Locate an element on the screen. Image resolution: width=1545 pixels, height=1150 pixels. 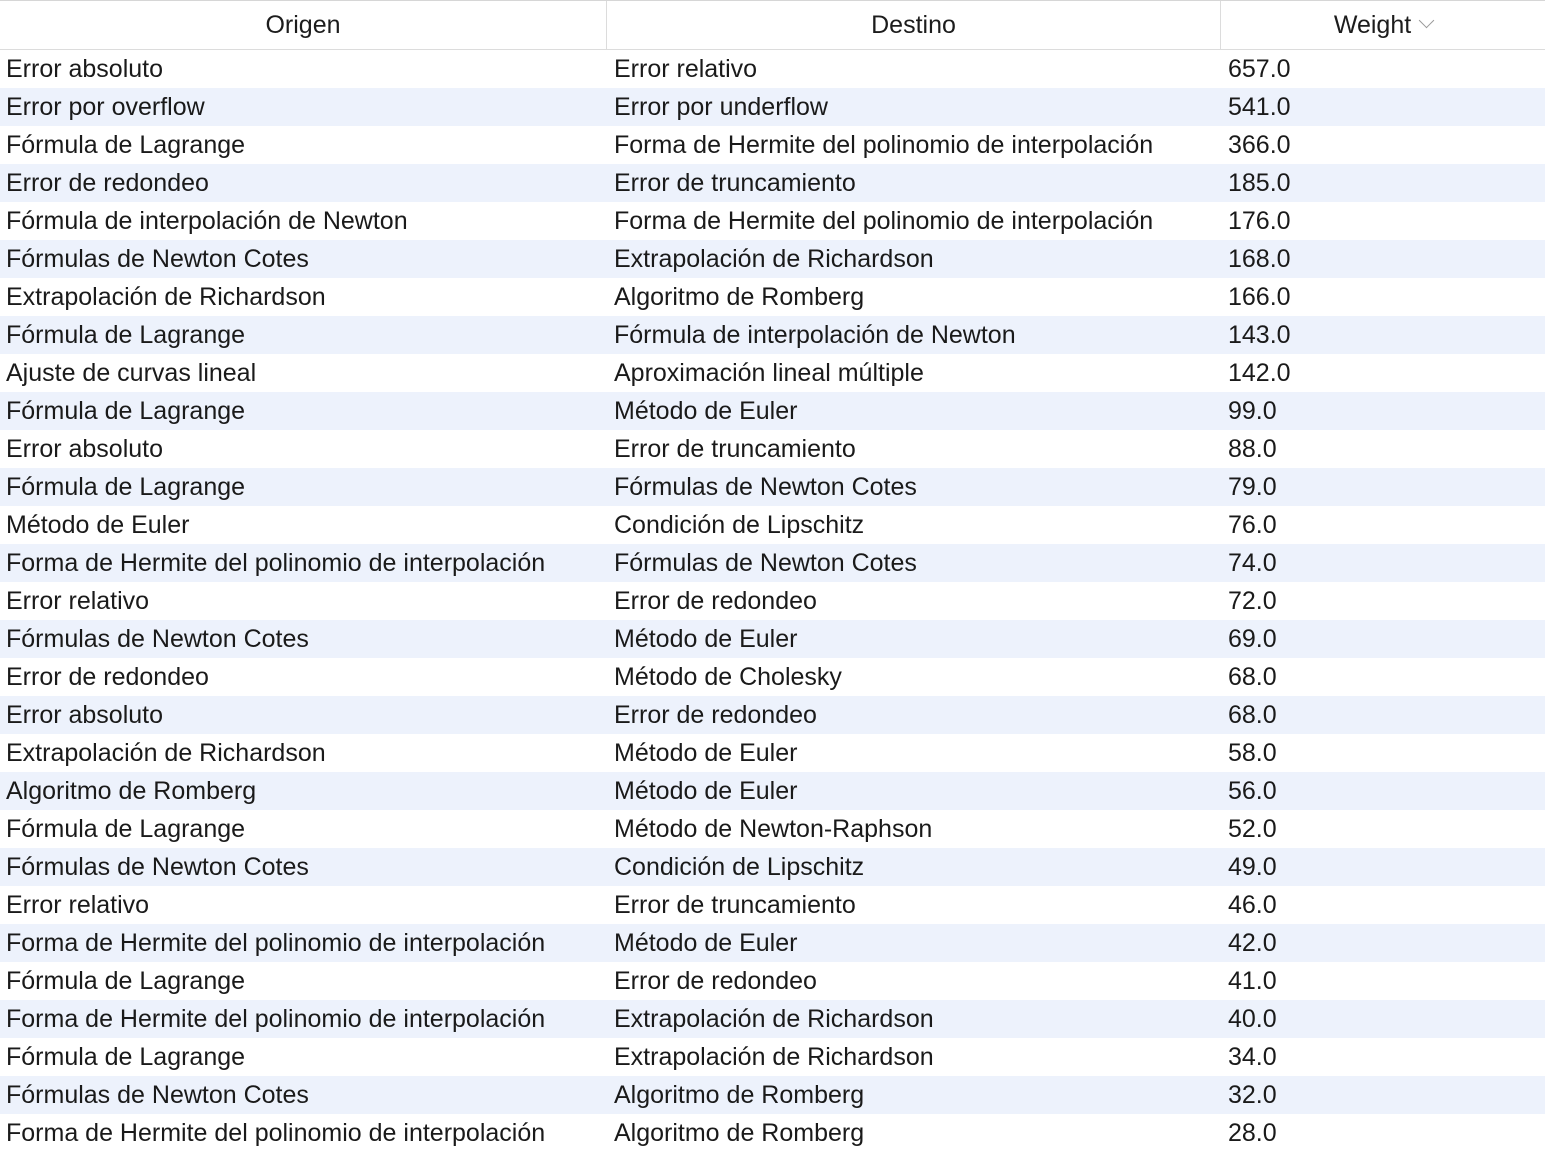
cell-weight: 68.0 is located at coordinates (1252, 677).